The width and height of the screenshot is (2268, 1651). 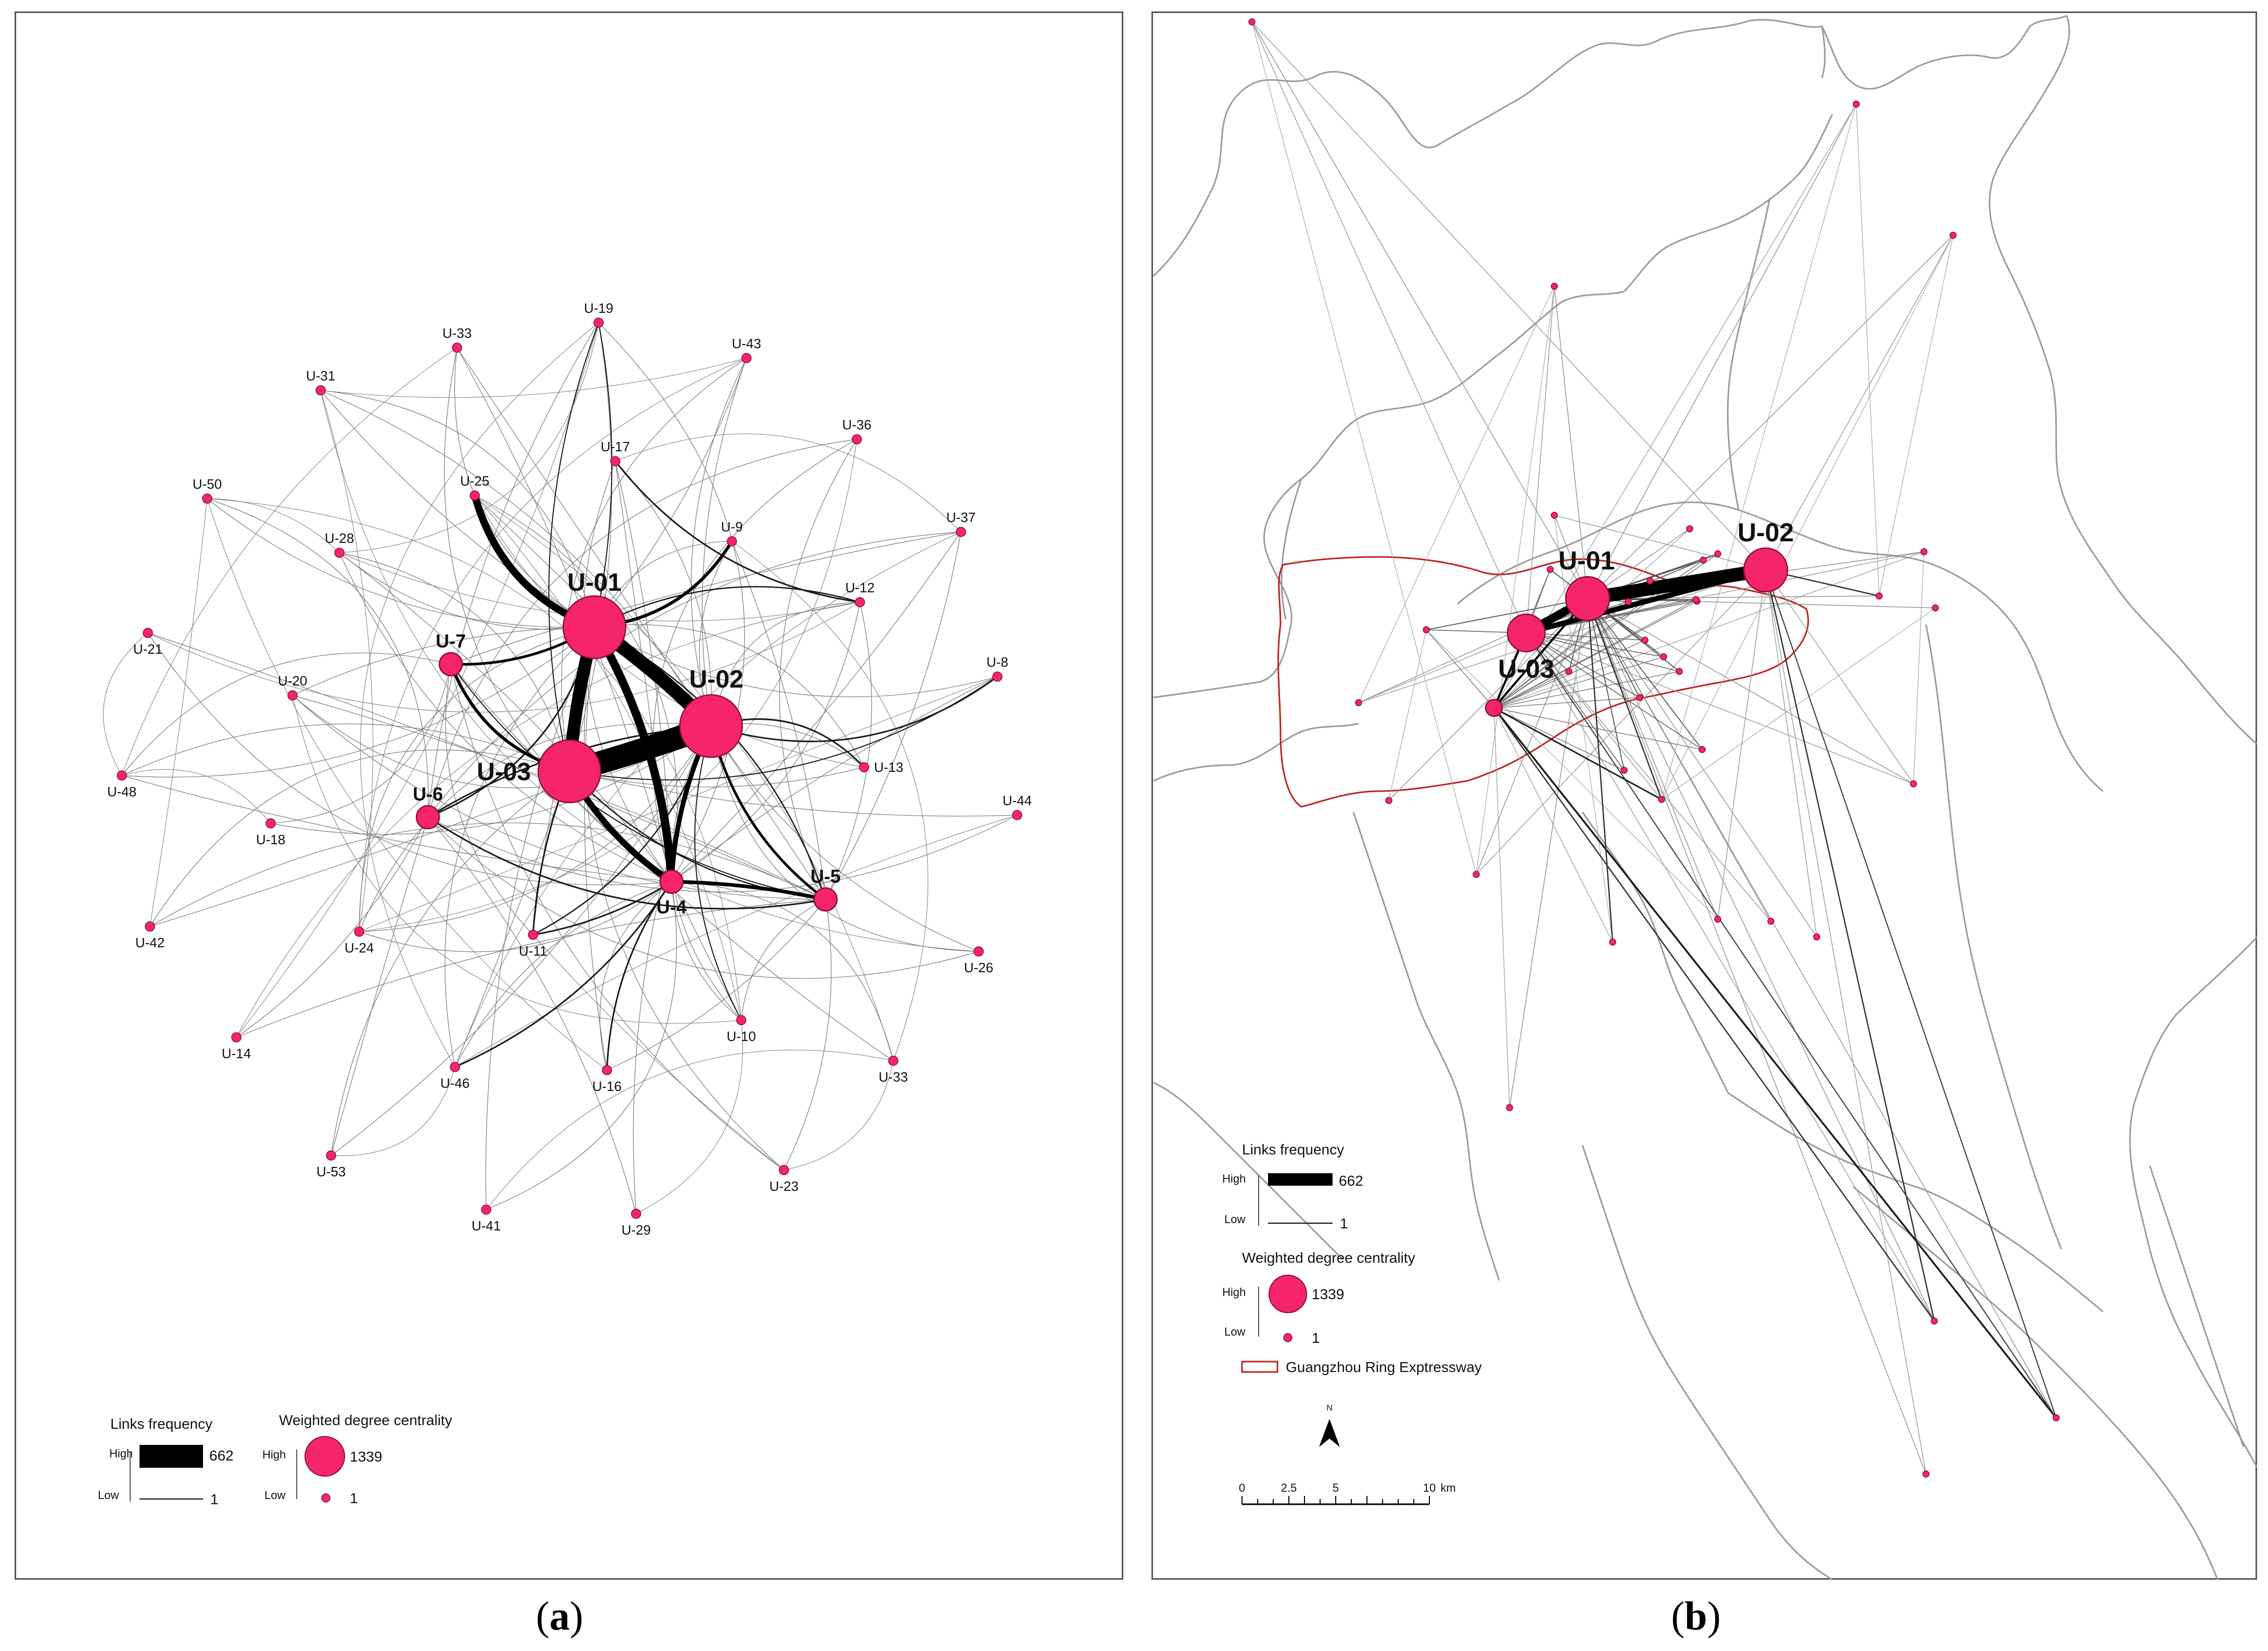 I want to click on node-label: U-20, so click(x=292, y=681).